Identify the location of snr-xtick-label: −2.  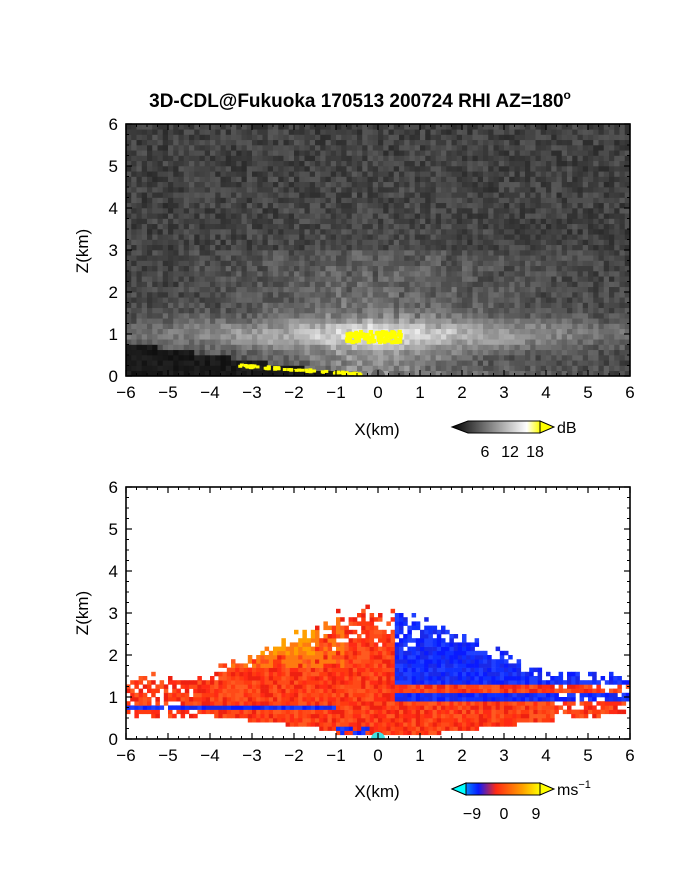
(293, 392).